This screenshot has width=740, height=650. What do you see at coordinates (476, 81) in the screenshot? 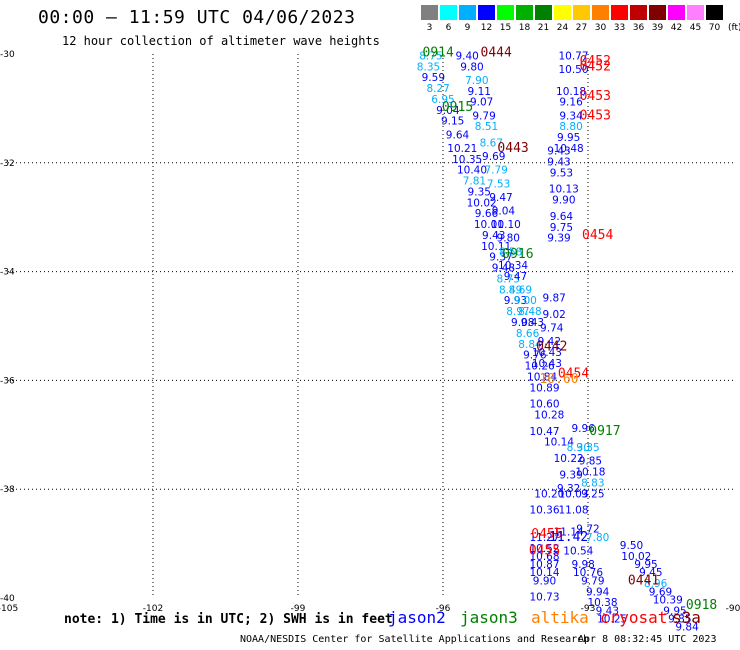
I see `data-point-label: 7.90` at bounding box center [476, 81].